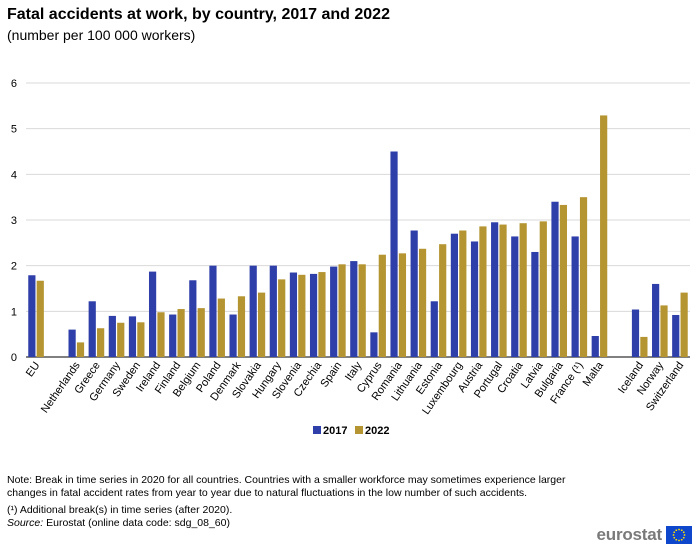 This screenshot has width=700, height=548. Describe the element at coordinates (181, 333) in the screenshot. I see `bar-2022-Finland` at that location.